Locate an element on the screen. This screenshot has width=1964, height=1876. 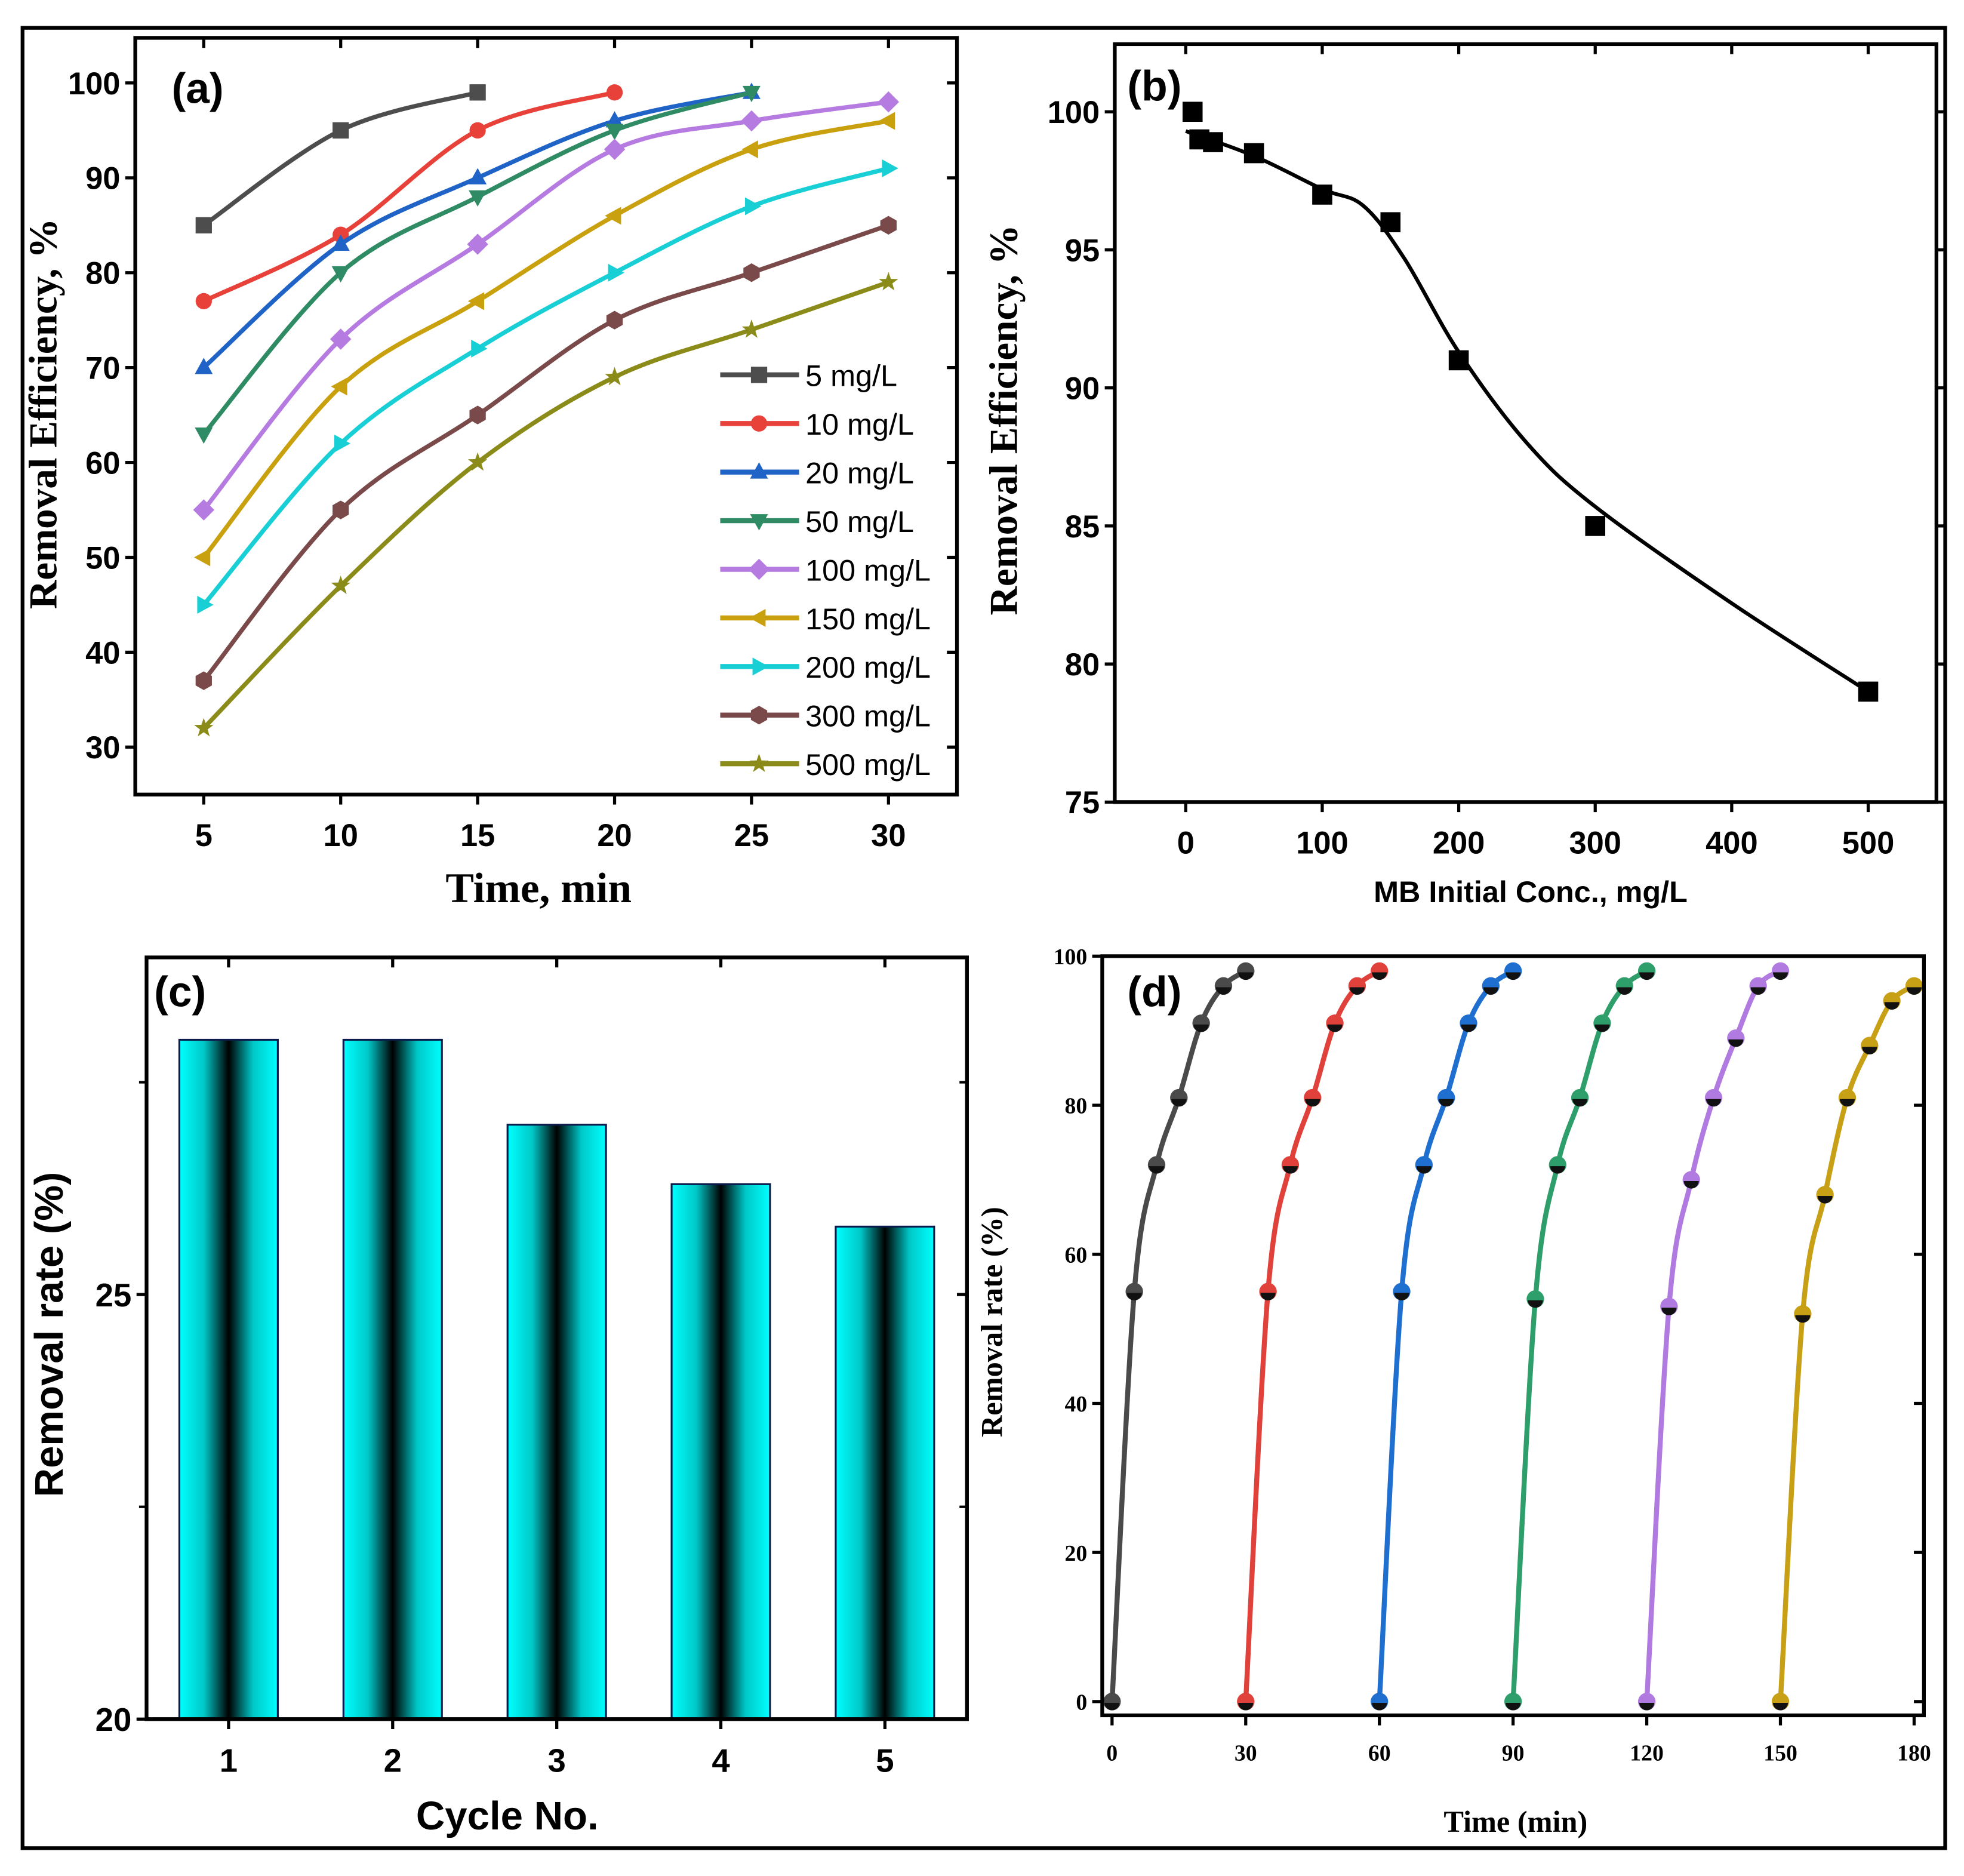
legend-label: 100 mg/L is located at coordinates (868, 570).